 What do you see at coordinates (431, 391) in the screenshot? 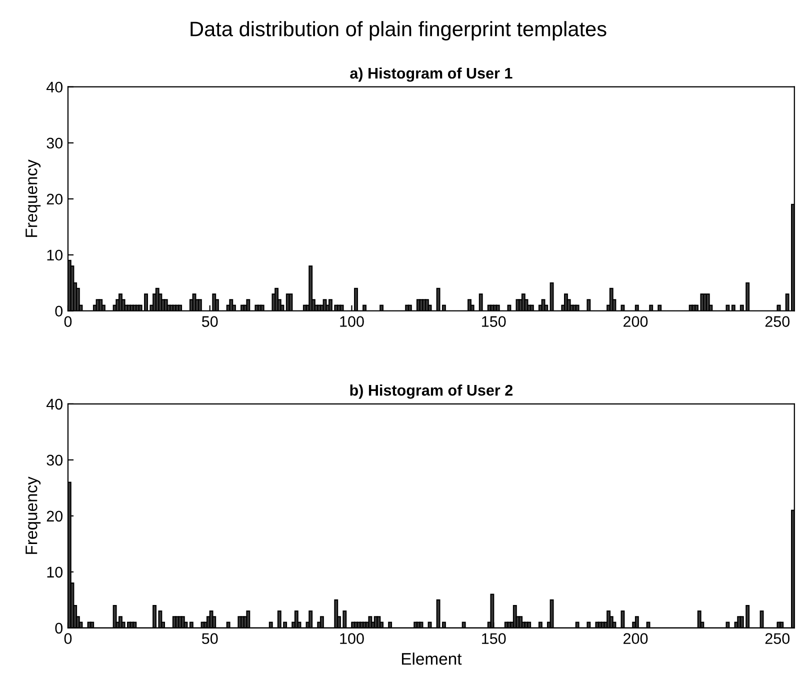
I see `chart-title: b) Histogram of User 2` at bounding box center [431, 391].